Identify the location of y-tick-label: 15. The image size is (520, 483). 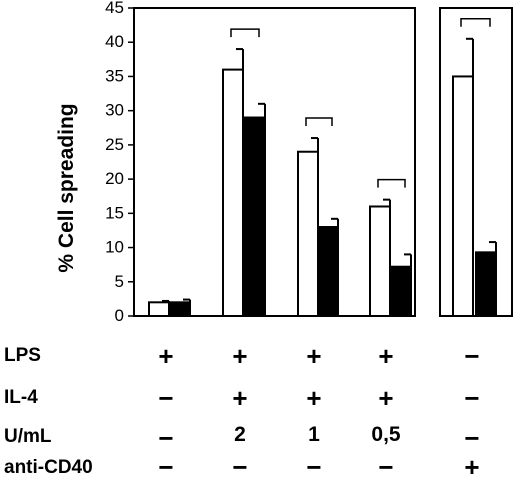
(114, 212).